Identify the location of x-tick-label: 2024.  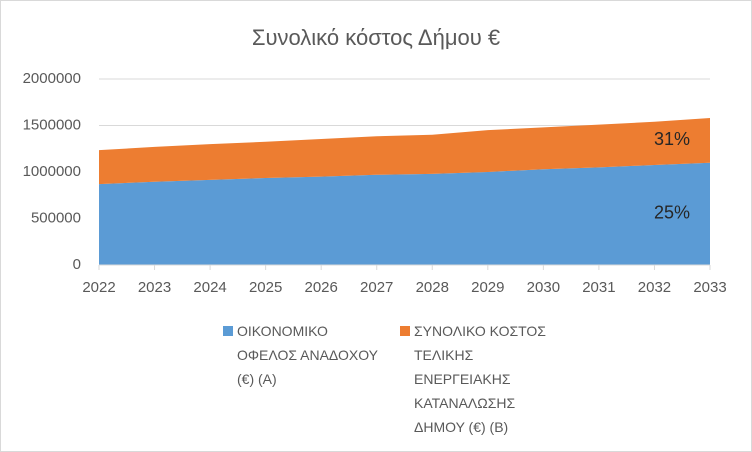
(209, 287).